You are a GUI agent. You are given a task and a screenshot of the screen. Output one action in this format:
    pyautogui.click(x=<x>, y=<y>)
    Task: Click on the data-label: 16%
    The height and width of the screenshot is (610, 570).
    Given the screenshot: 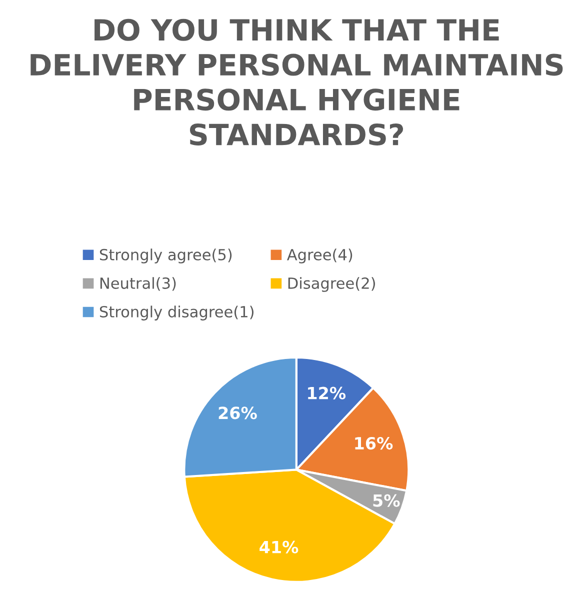 What is the action you would take?
    pyautogui.click(x=374, y=443)
    